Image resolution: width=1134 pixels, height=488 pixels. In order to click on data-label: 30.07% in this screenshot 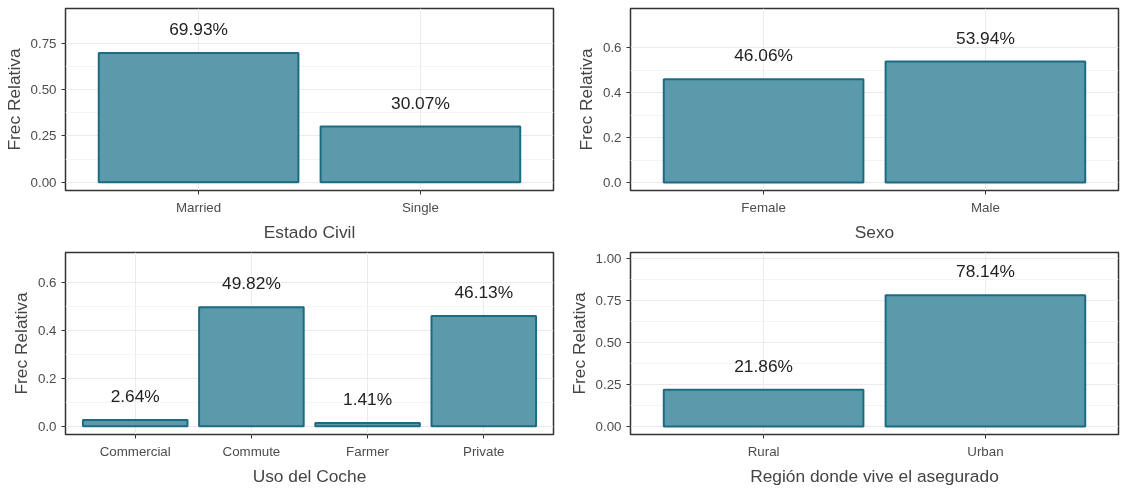, I will do `click(420, 102)`.